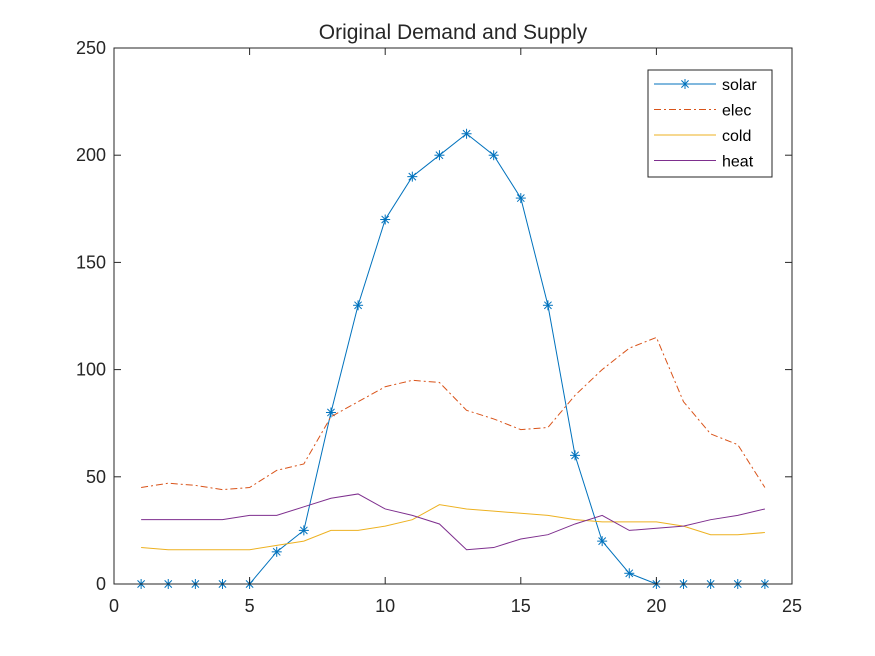 This screenshot has height=656, width=875. Describe the element at coordinates (736, 111) in the screenshot. I see `legend-label: elec` at that location.